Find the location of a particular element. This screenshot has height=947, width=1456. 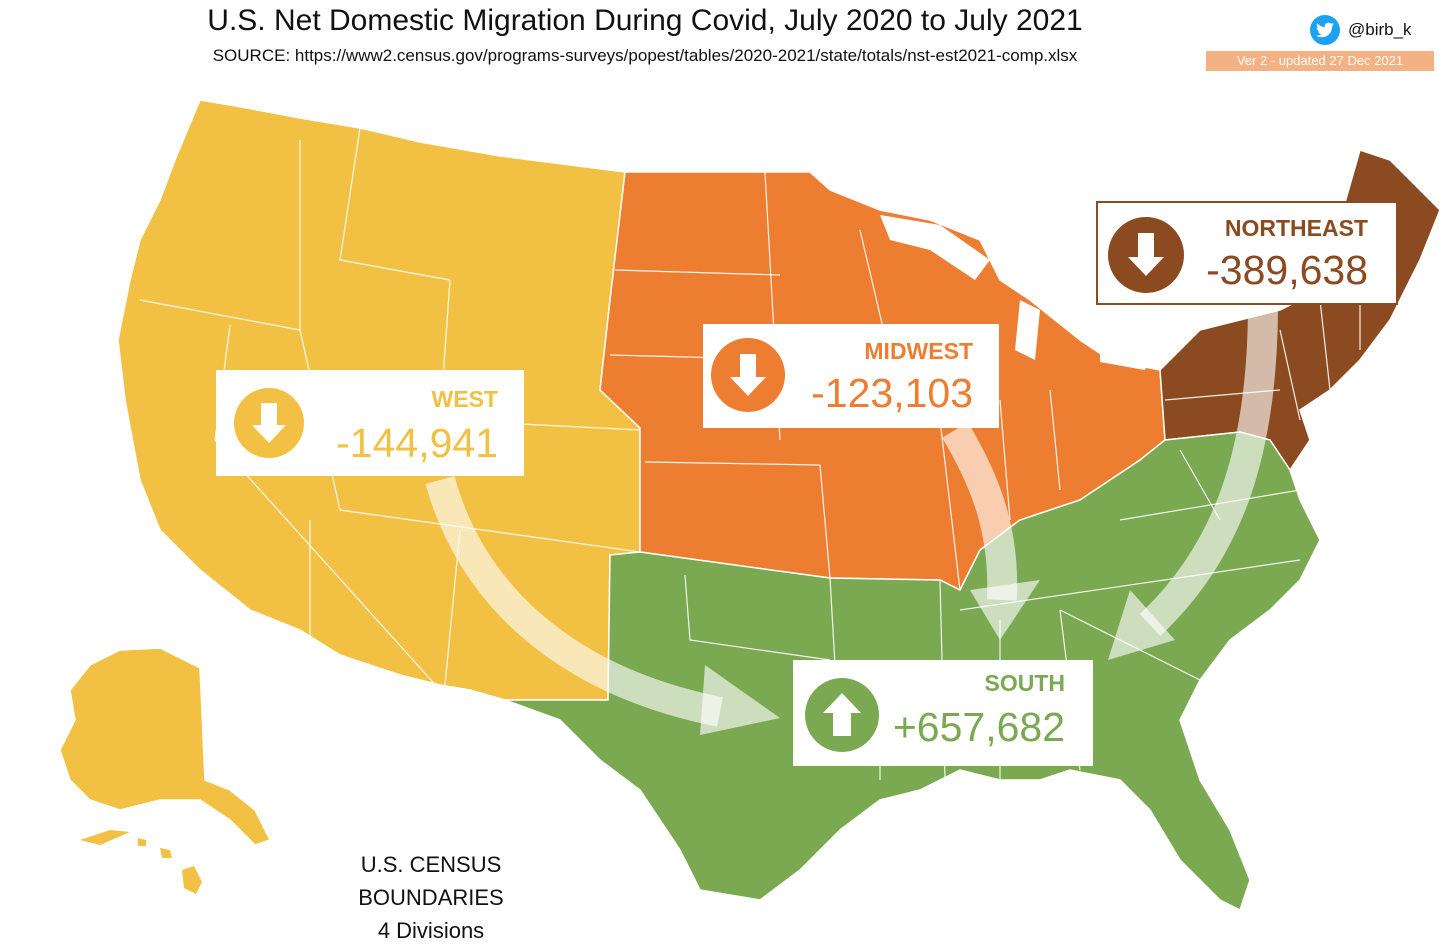

flow-arrow-northeast is located at coordinates (1208, 472).